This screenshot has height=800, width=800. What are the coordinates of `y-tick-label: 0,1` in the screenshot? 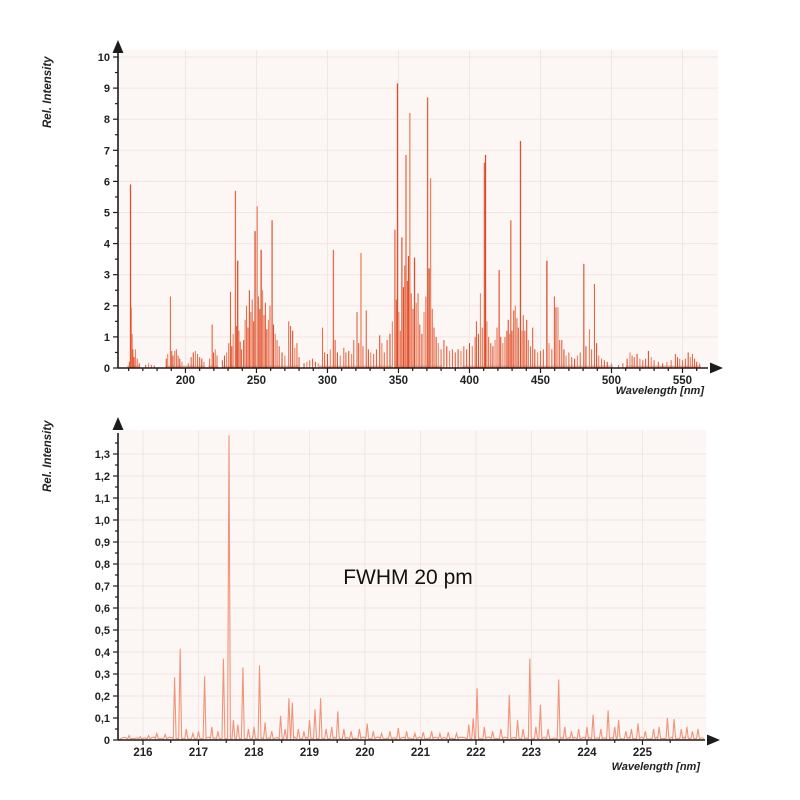 It's located at (102, 719).